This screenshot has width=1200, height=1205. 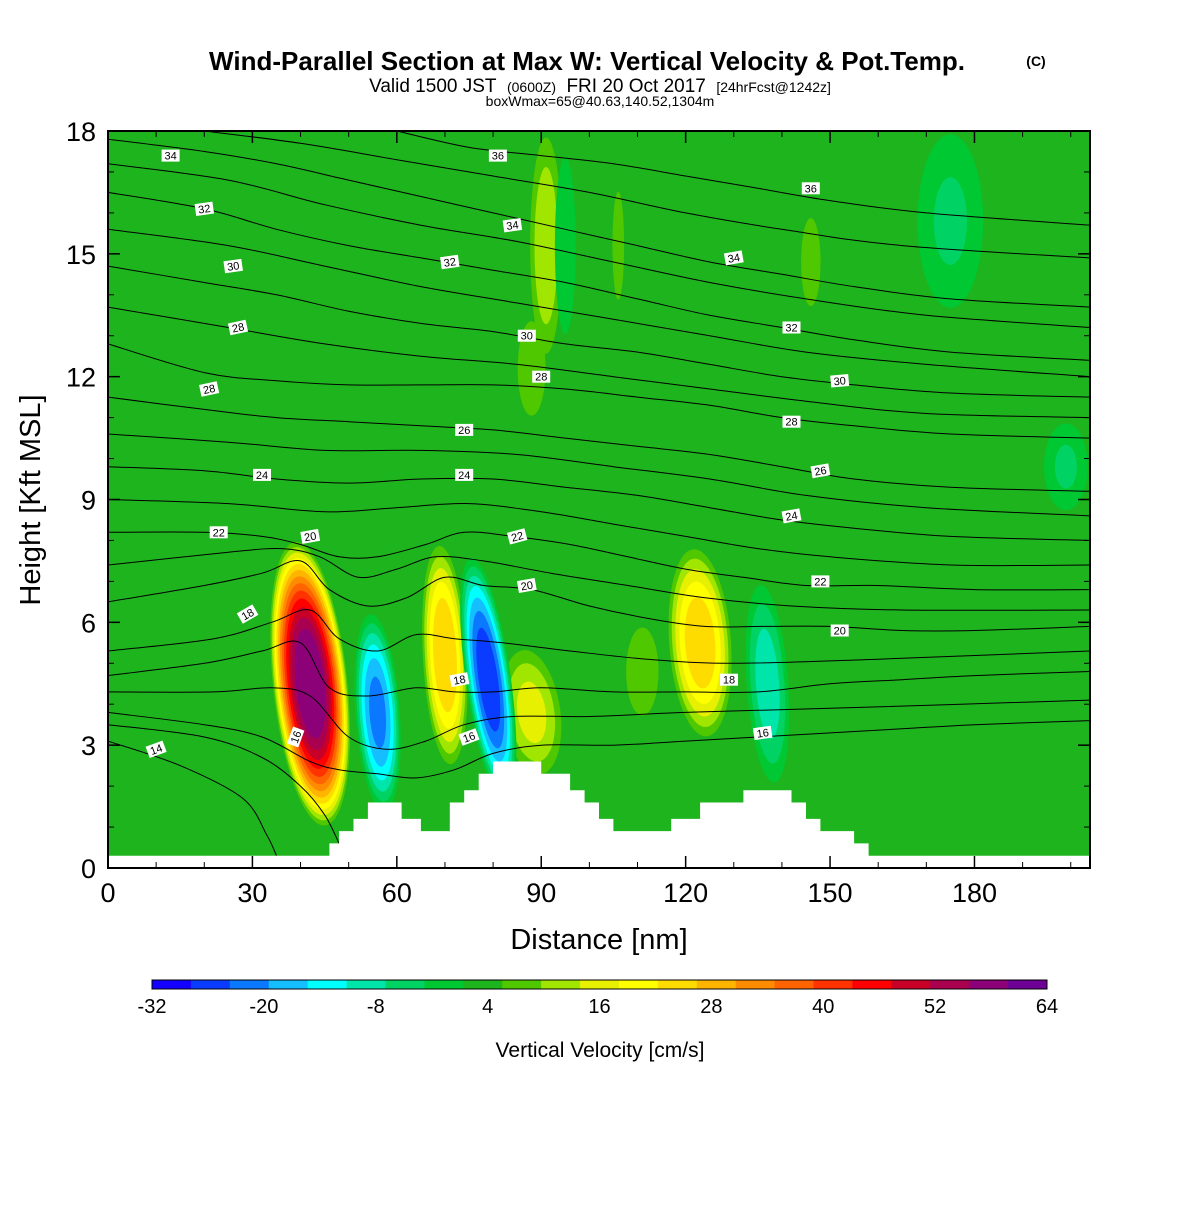 I want to click on colorbar-label: 52, so click(x=935, y=1007).